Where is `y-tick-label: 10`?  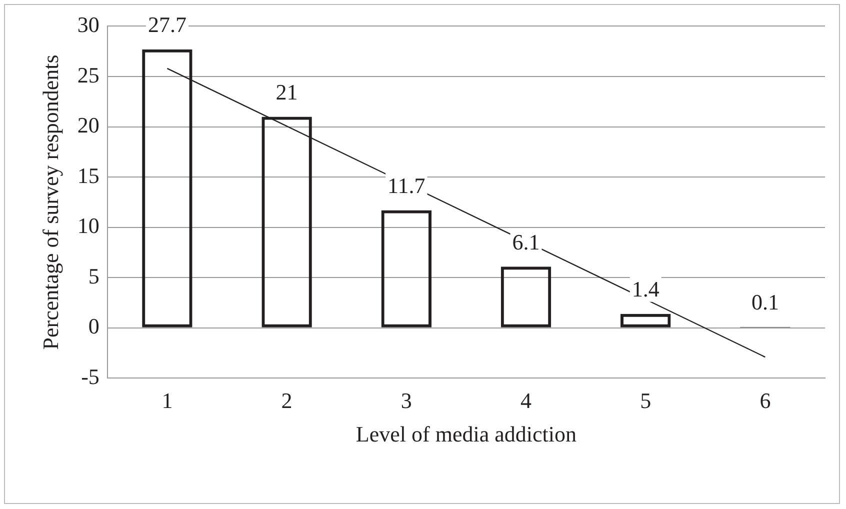
y-tick-label: 10 is located at coordinates (88, 225).